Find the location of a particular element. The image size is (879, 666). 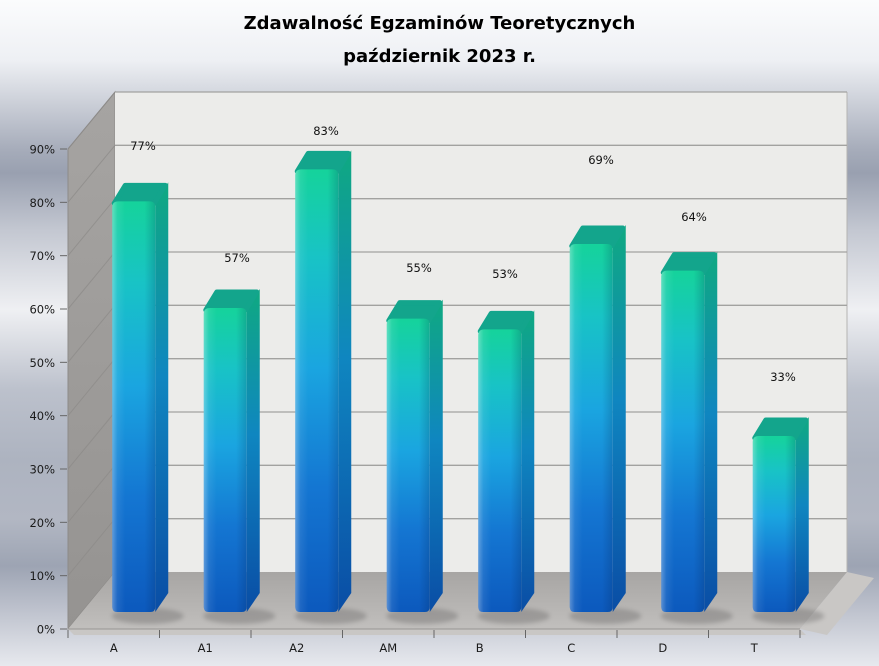

bar-value-label: 53% is located at coordinates (505, 274).